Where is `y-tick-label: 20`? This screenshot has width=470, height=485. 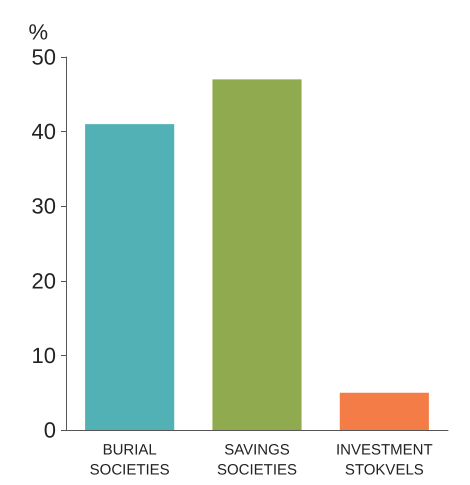
y-tick-label: 20 is located at coordinates (44, 281).